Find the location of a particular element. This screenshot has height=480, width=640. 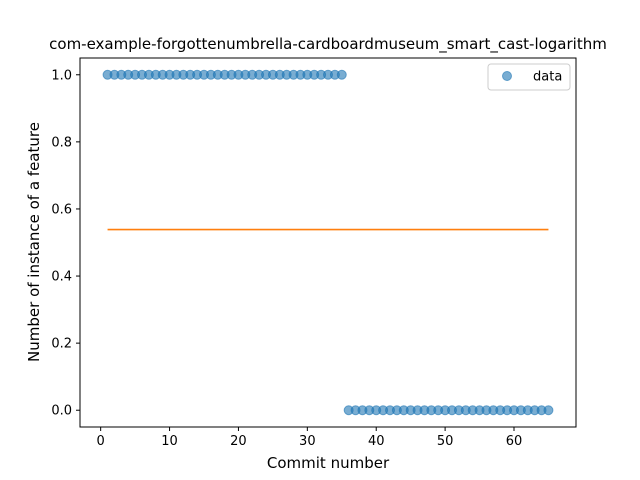

x-tick-label: 30 is located at coordinates (307, 441).